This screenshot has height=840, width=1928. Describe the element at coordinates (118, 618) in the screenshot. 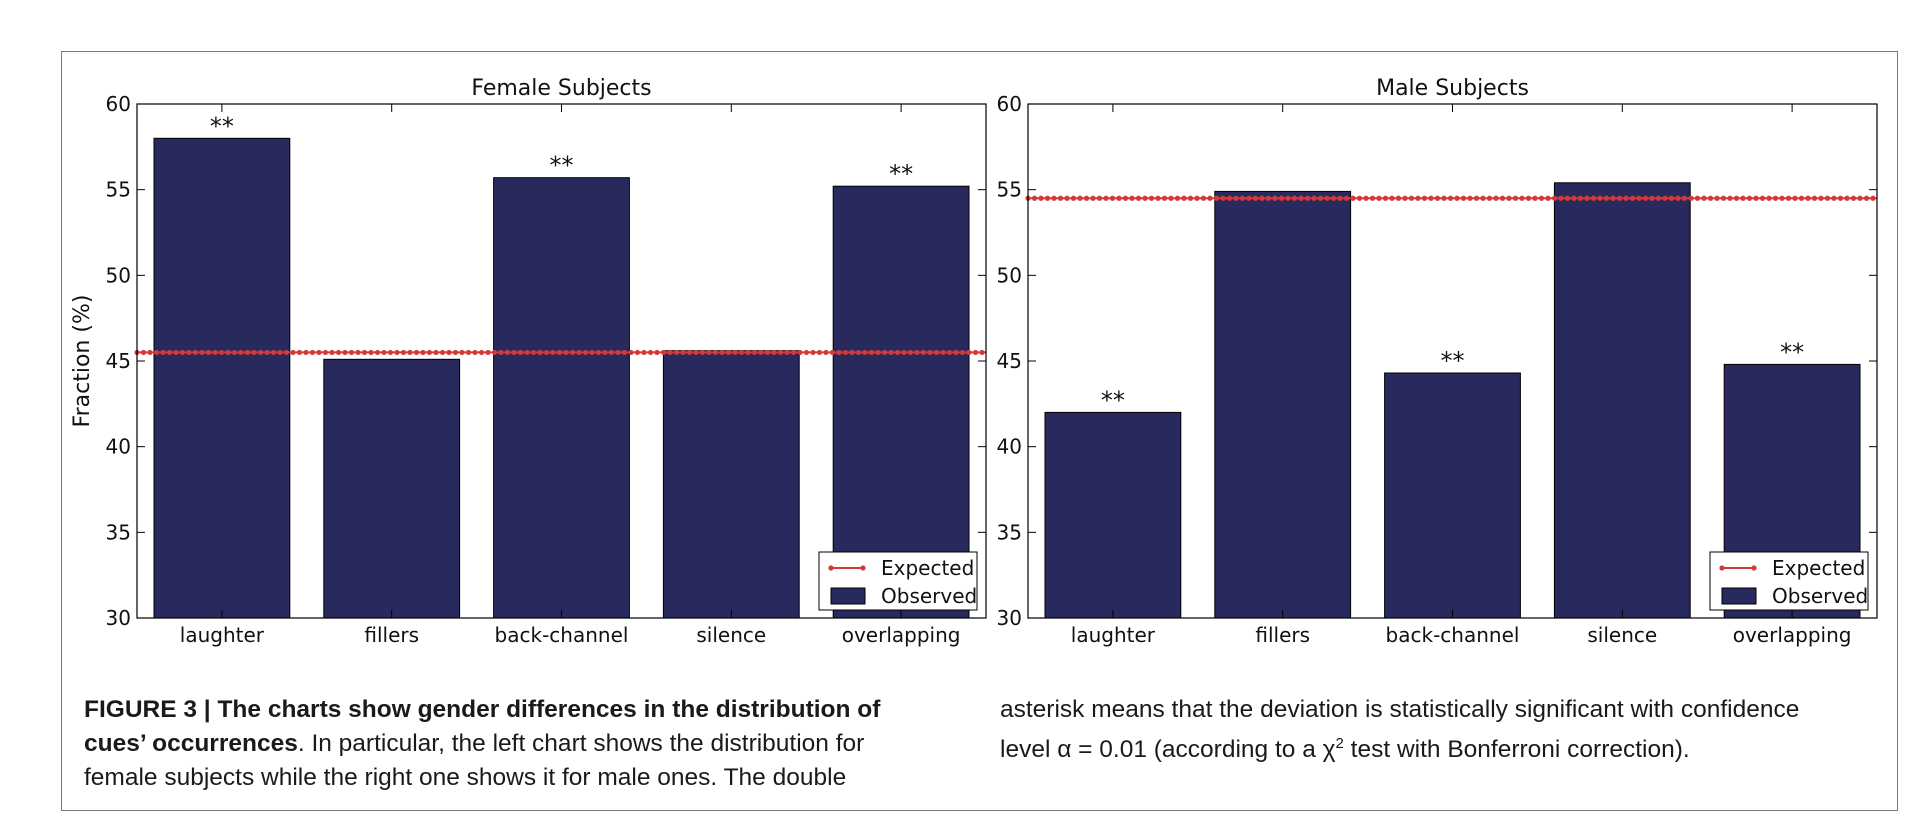

I see `y-tick-label: 30` at that location.